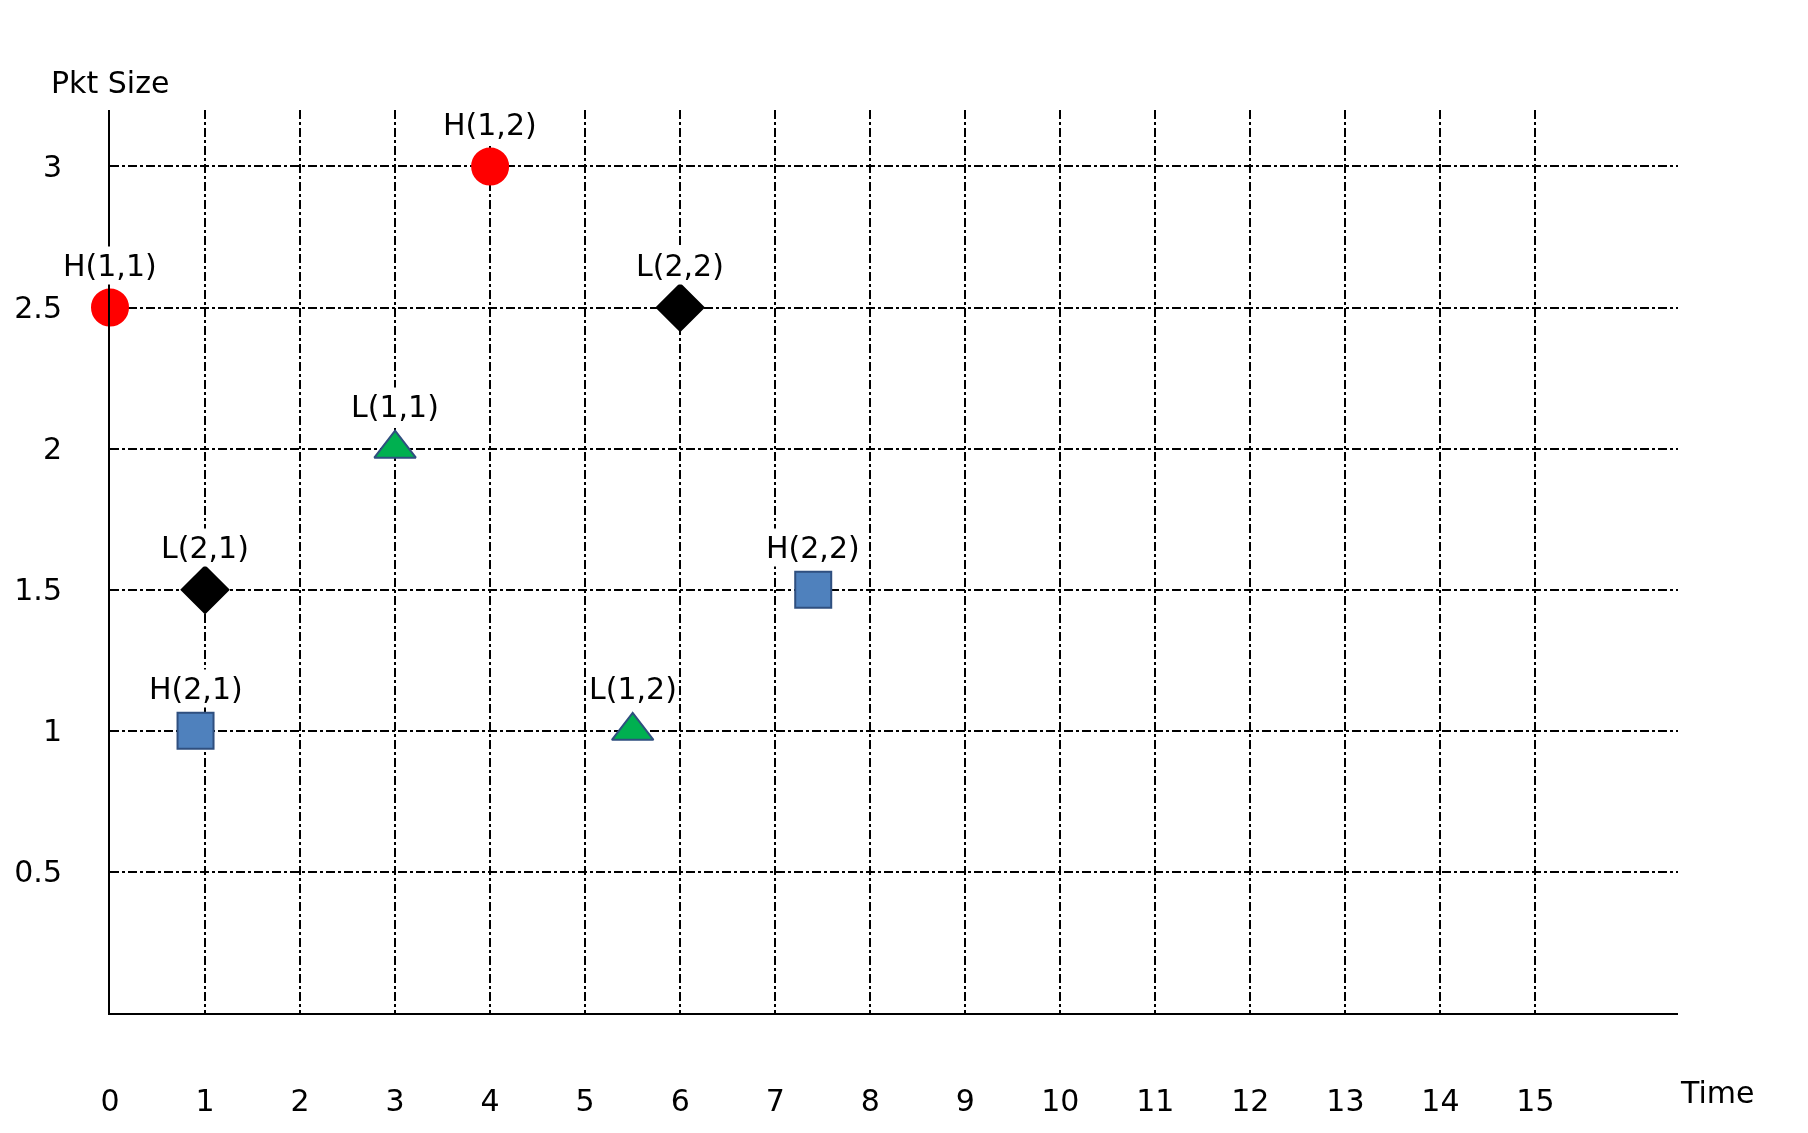 Image resolution: width=1808 pixels, height=1133 pixels. What do you see at coordinates (196, 688) in the screenshot?
I see `annotation: H(2,1)` at bounding box center [196, 688].